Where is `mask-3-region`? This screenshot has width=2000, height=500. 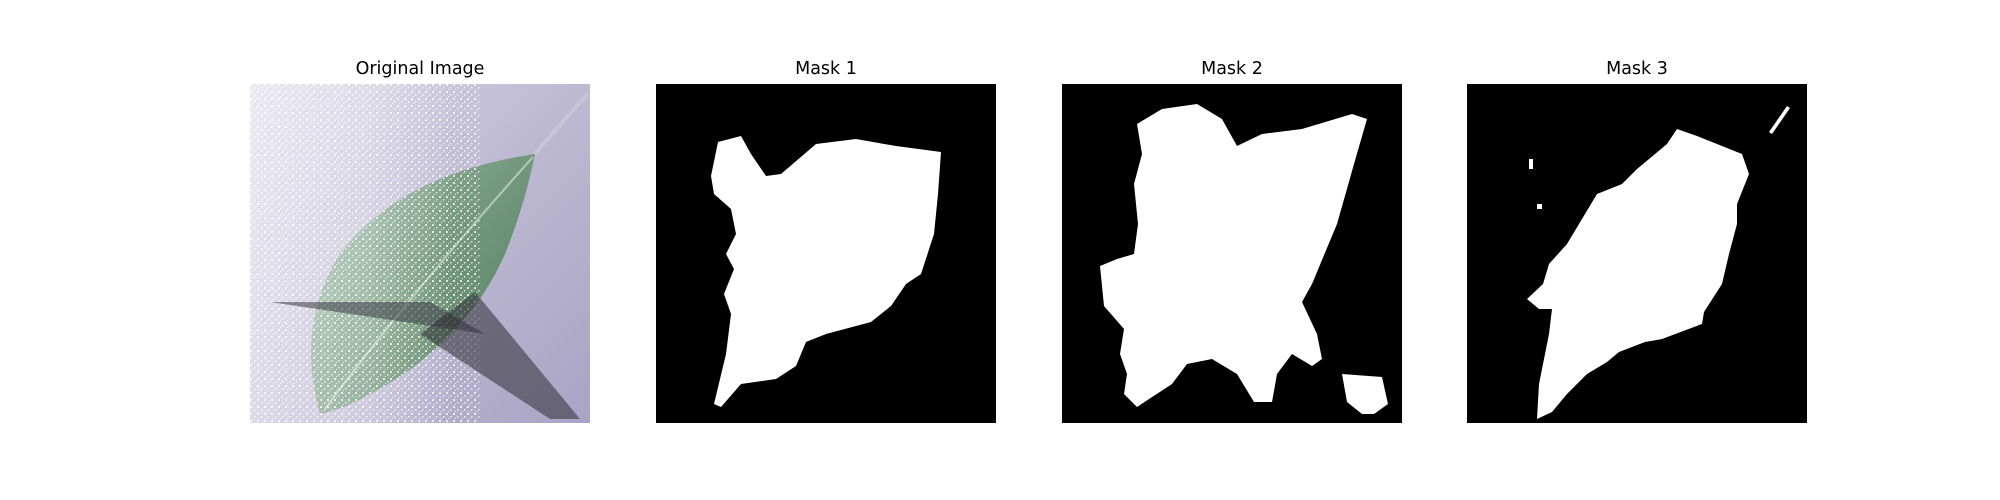
mask-3-region is located at coordinates (1638, 274).